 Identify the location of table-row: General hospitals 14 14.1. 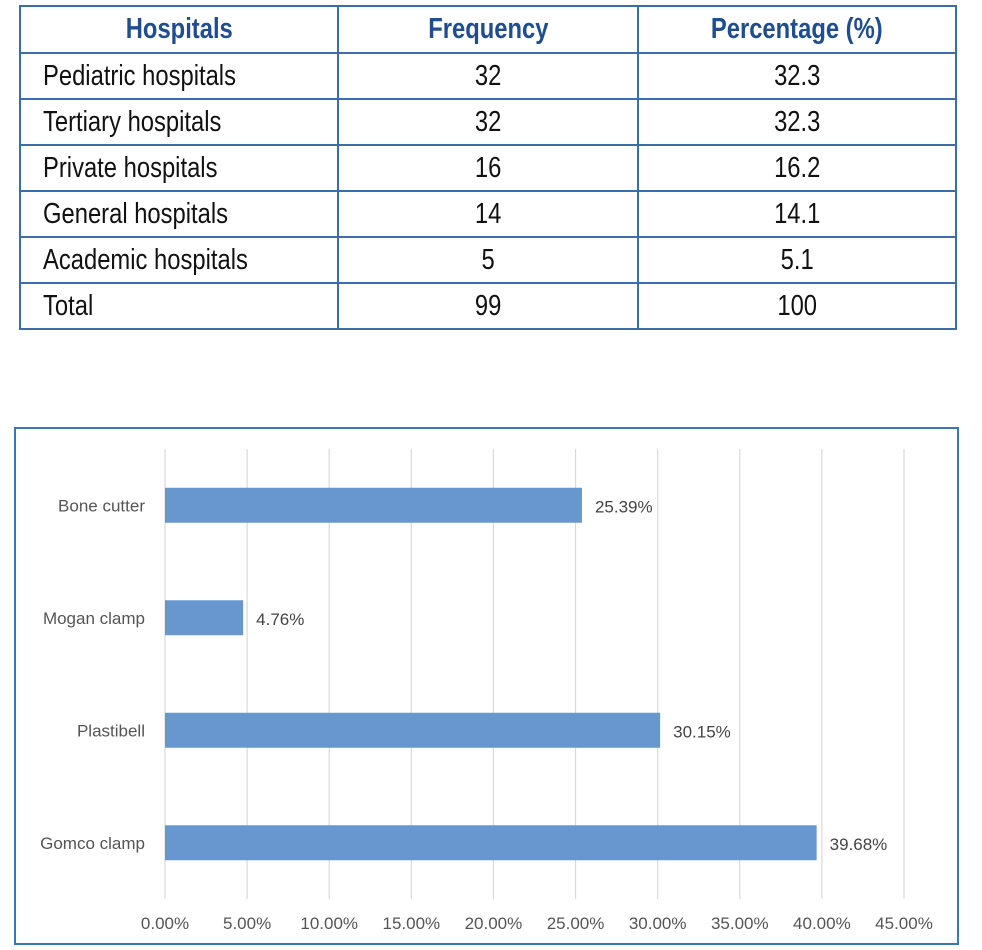
(488, 214).